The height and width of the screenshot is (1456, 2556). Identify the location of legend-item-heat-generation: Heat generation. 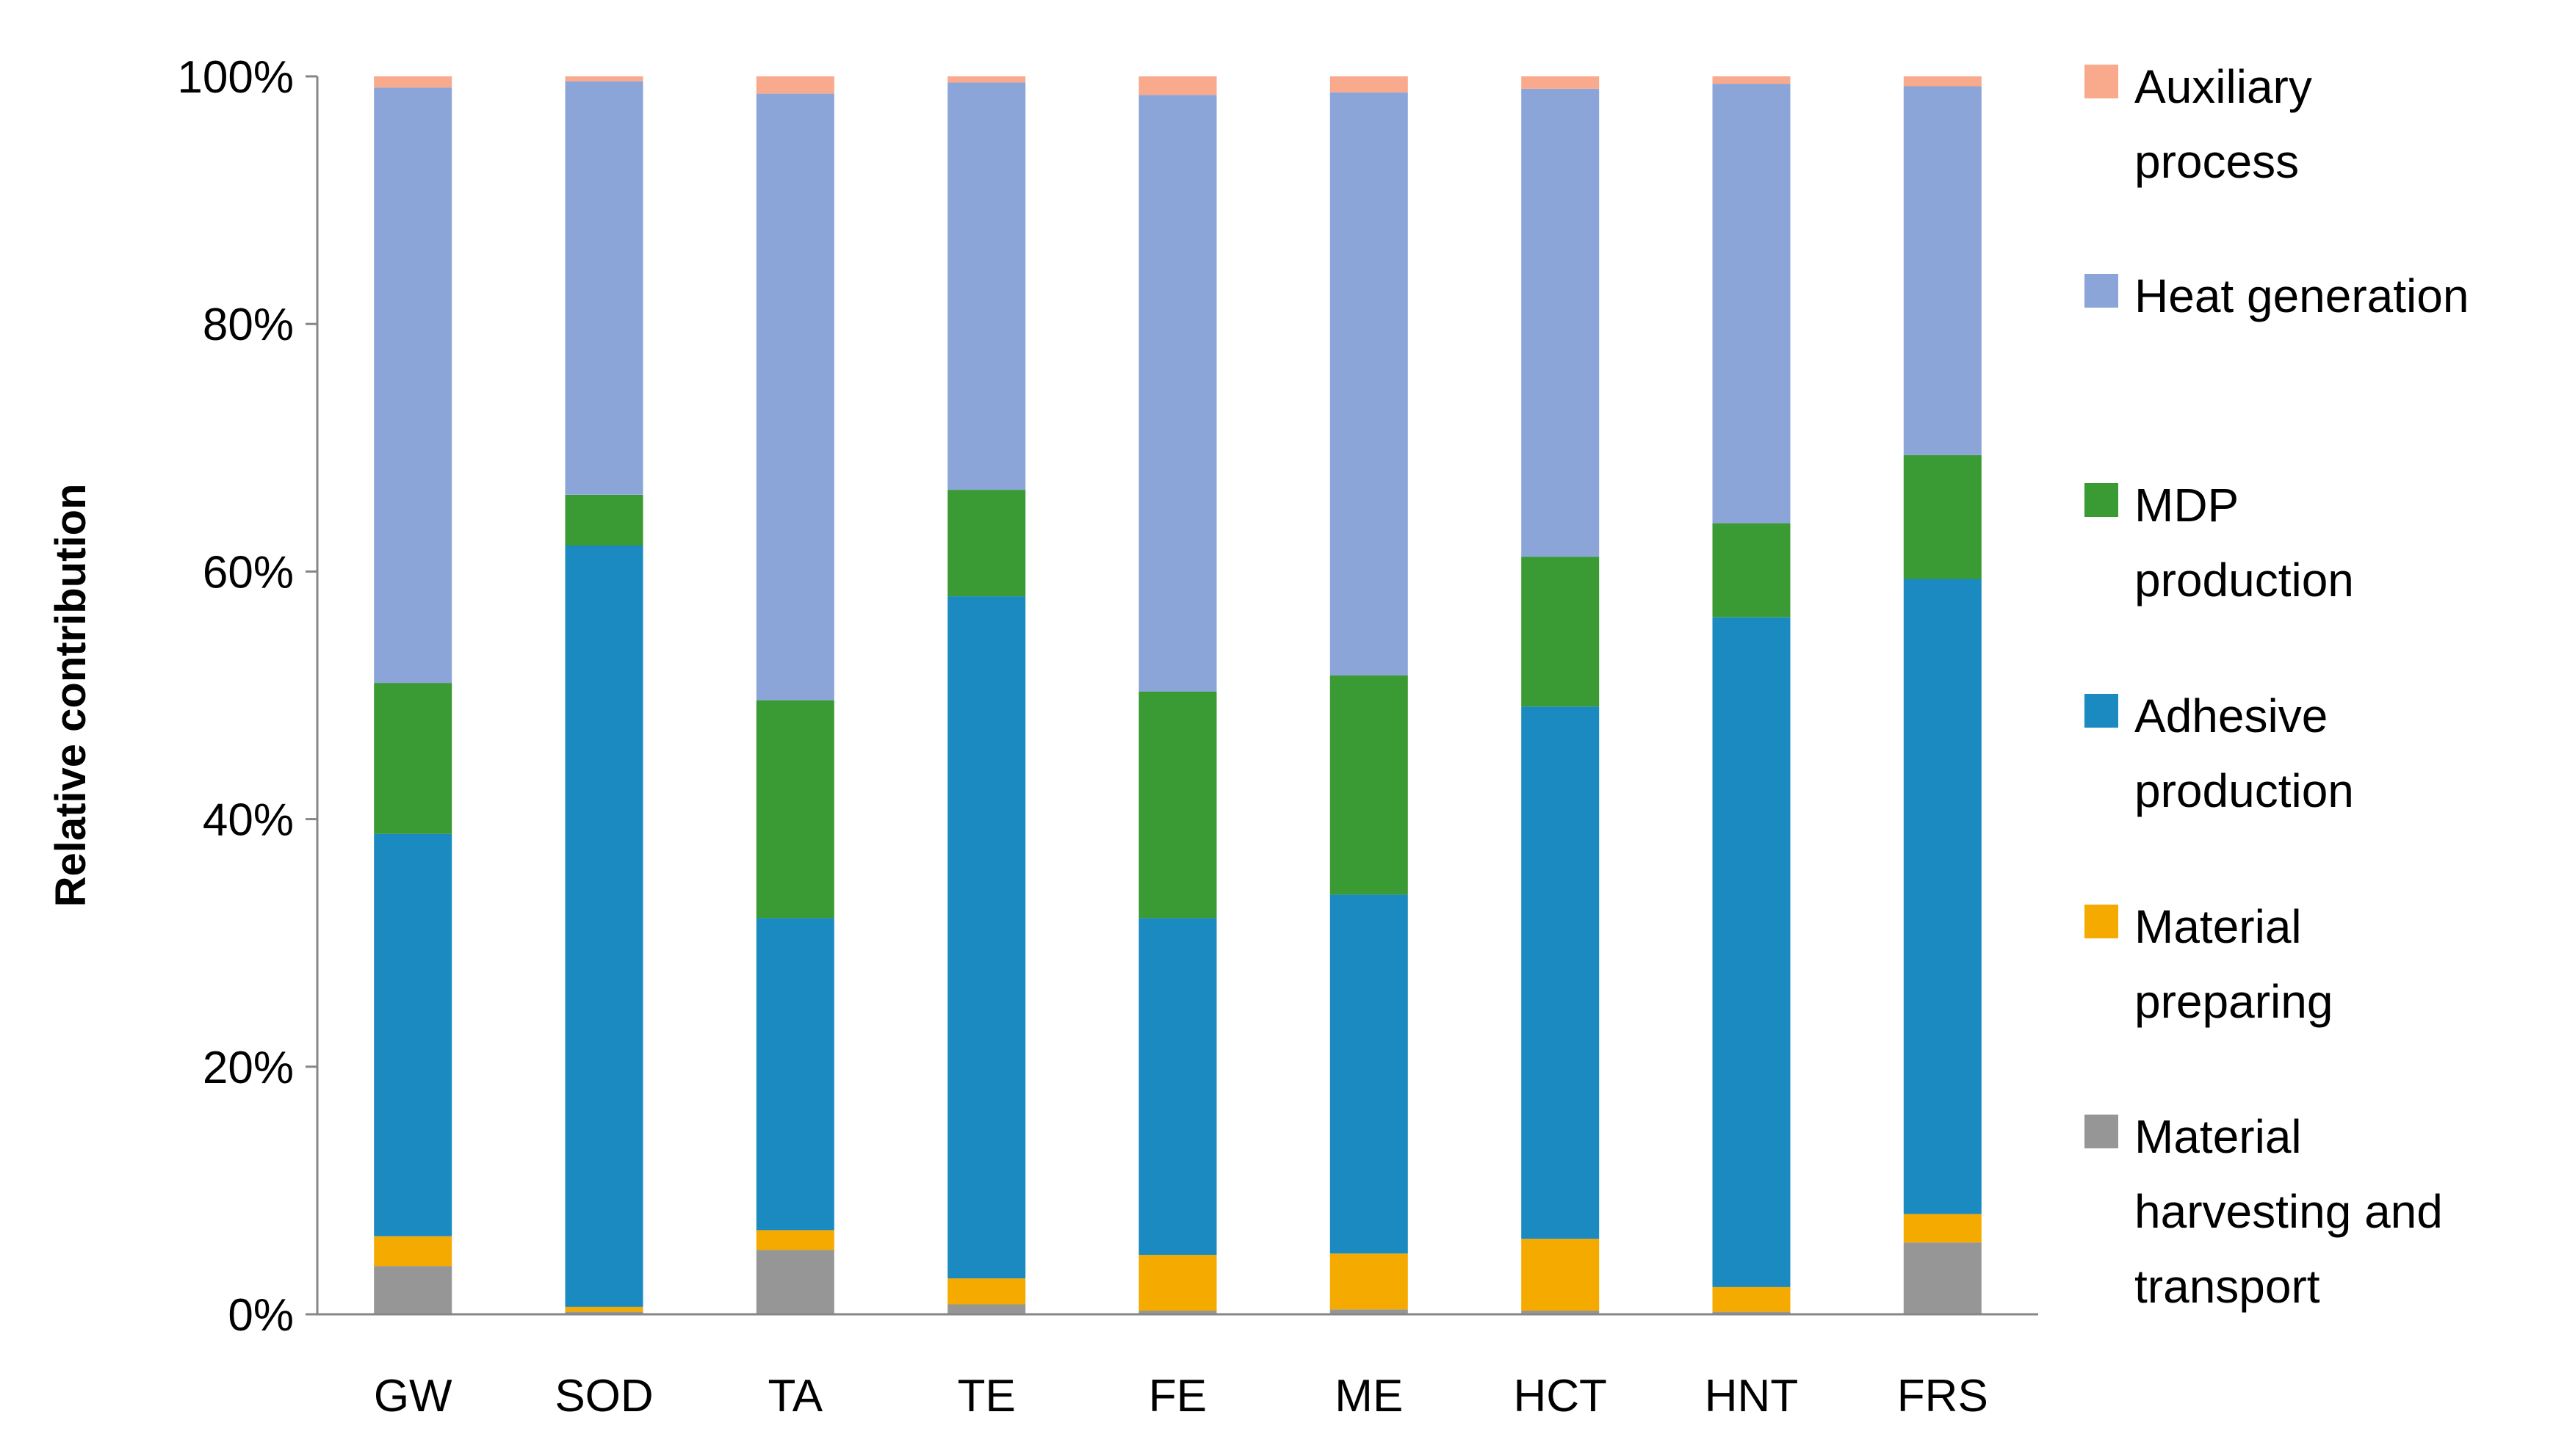
(2276, 295).